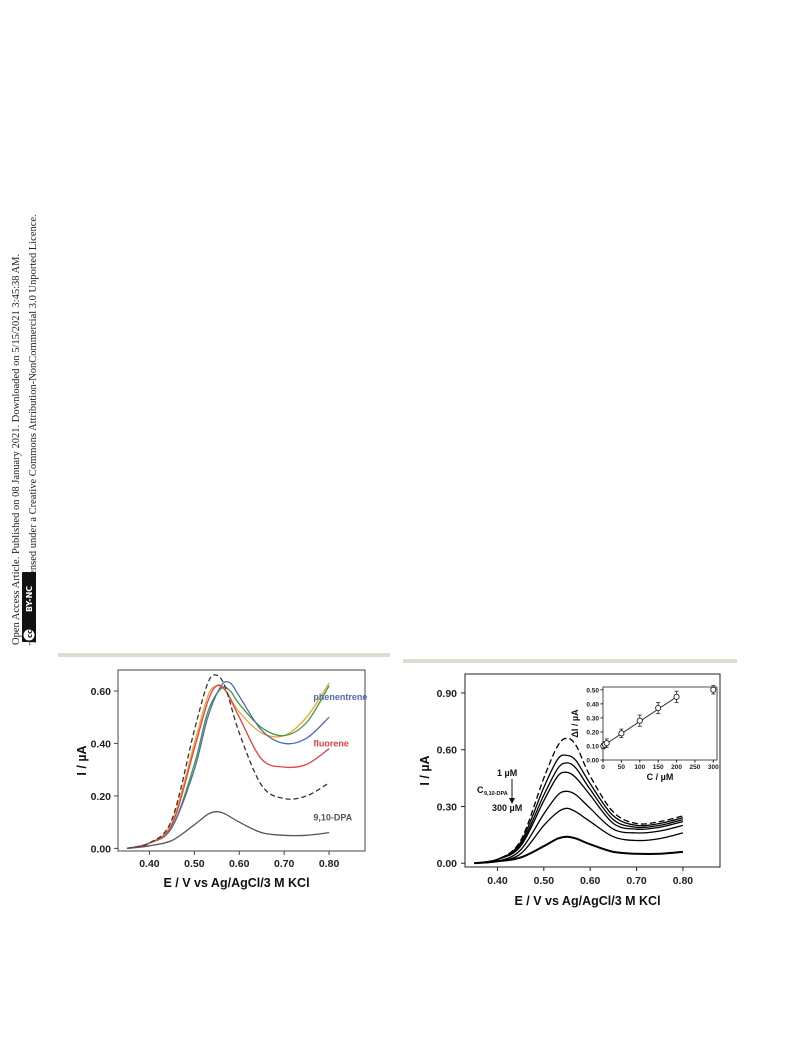  I want to click on inset-y-tick-label: 0.30, so click(592, 718).